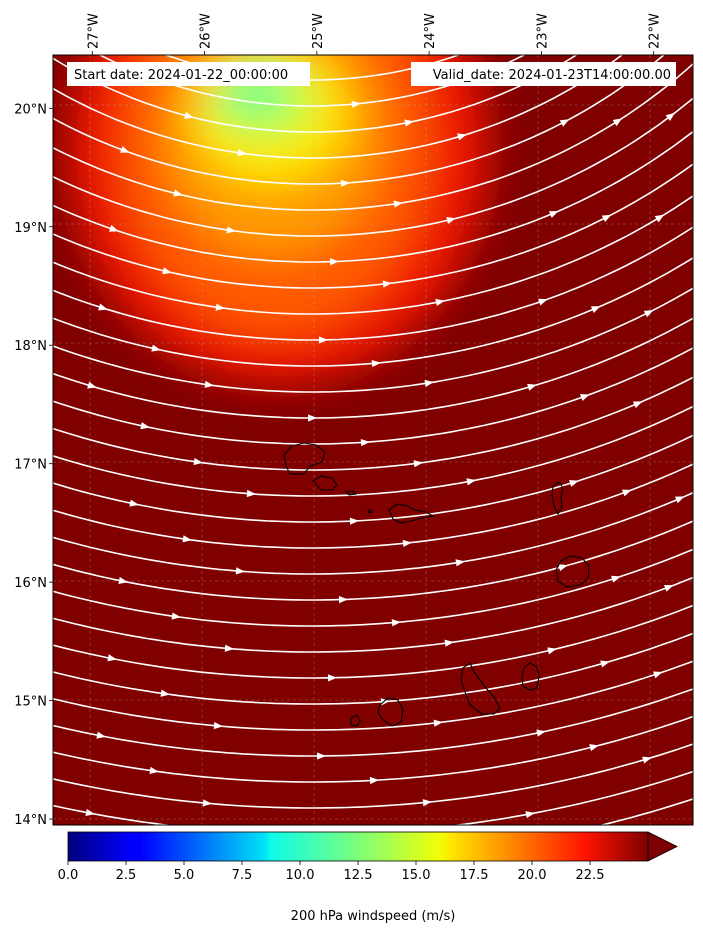 The width and height of the screenshot is (703, 935). I want to click on island-santo-antao, so click(304, 458).